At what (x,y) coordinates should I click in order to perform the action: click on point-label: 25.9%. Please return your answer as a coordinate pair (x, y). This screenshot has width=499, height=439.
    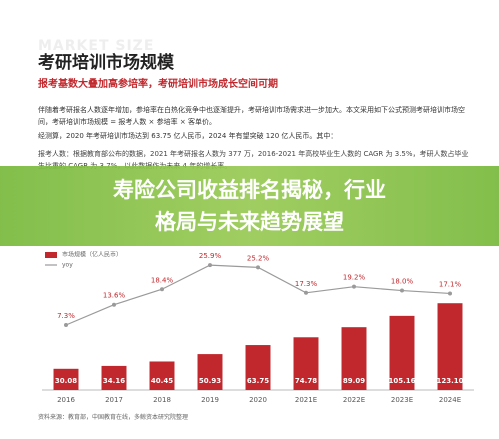
    Looking at the image, I should click on (210, 256).